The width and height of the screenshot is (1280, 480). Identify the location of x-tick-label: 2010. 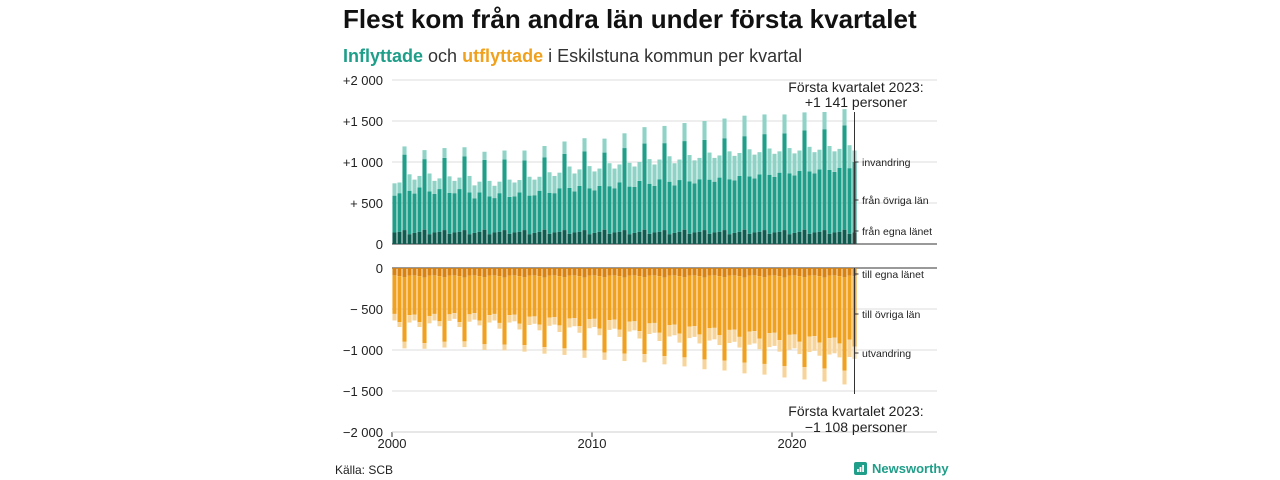
(592, 443).